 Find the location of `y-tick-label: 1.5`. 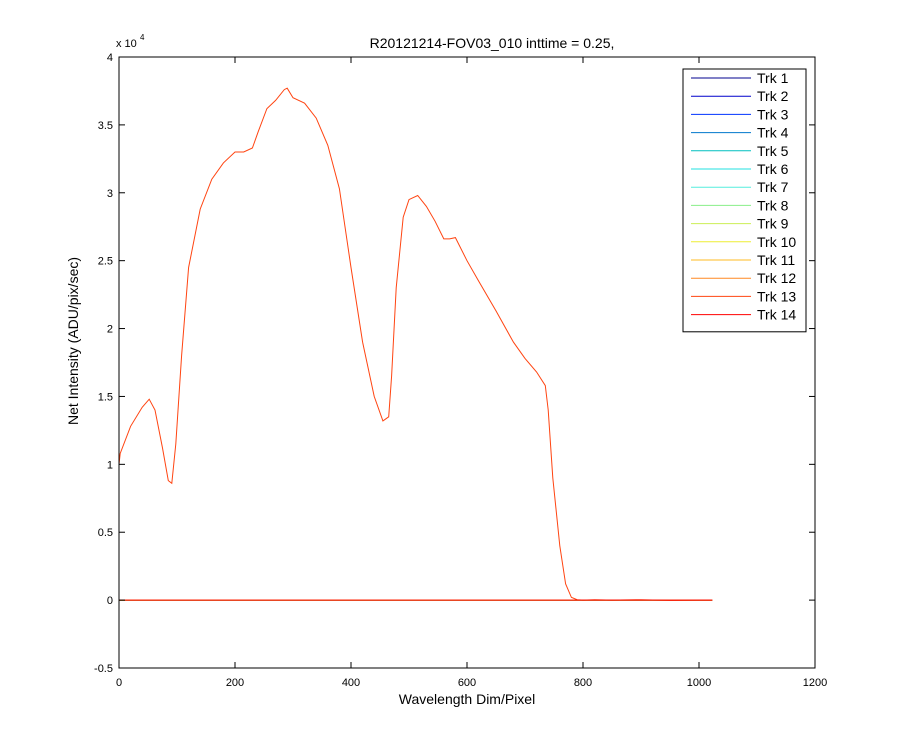

y-tick-label: 1.5 is located at coordinates (105, 397).